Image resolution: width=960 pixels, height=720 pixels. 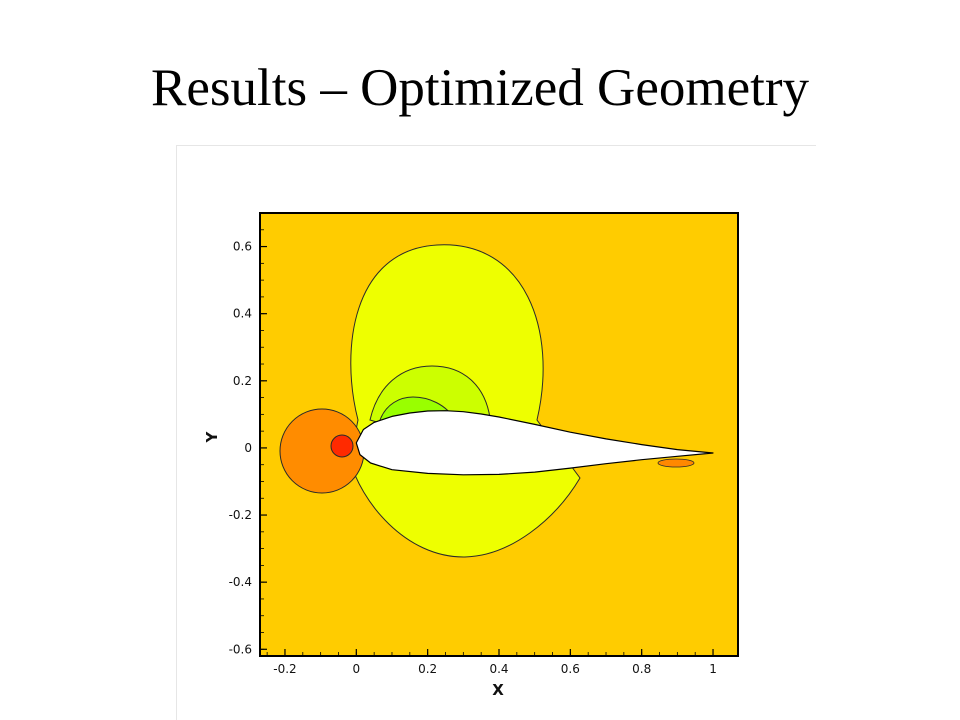 I want to click on y-tick-label: -0.4, so click(x=240, y=582).